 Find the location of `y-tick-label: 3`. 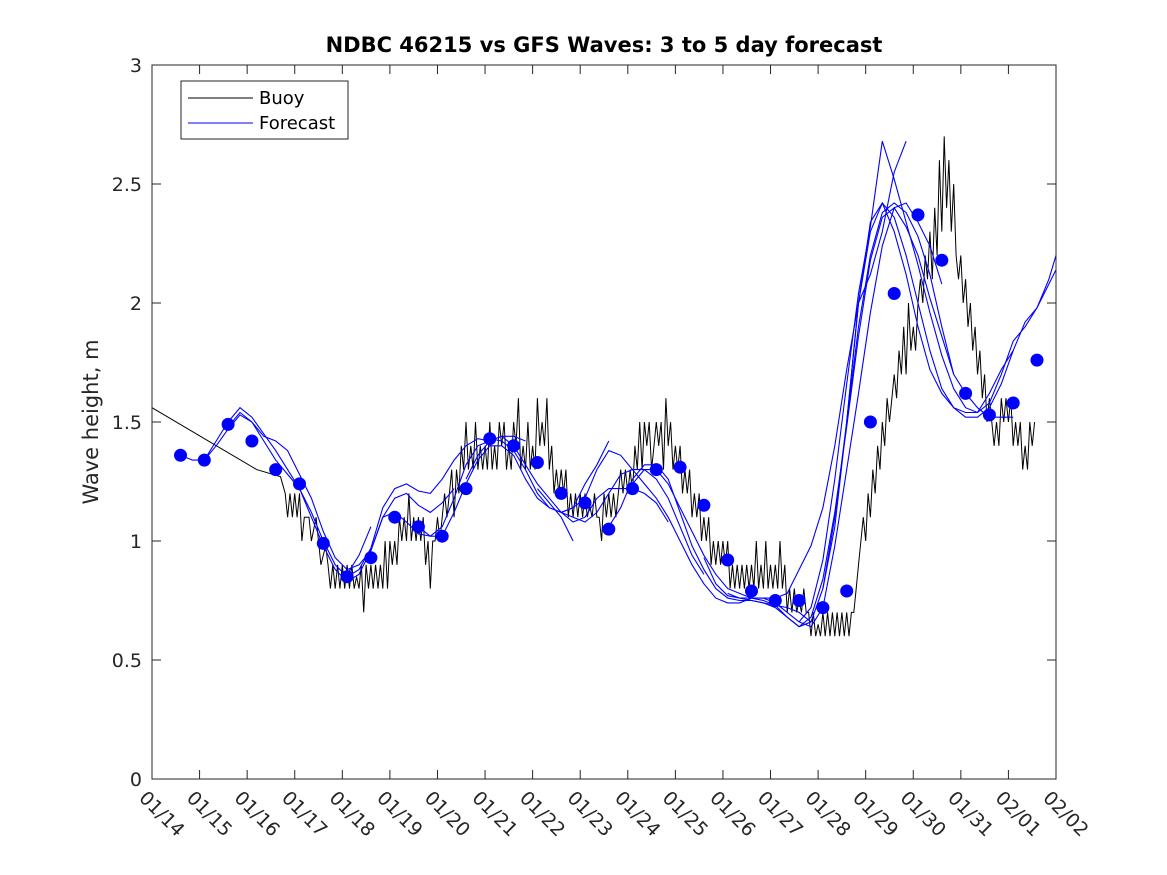

y-tick-label: 3 is located at coordinates (136, 66).